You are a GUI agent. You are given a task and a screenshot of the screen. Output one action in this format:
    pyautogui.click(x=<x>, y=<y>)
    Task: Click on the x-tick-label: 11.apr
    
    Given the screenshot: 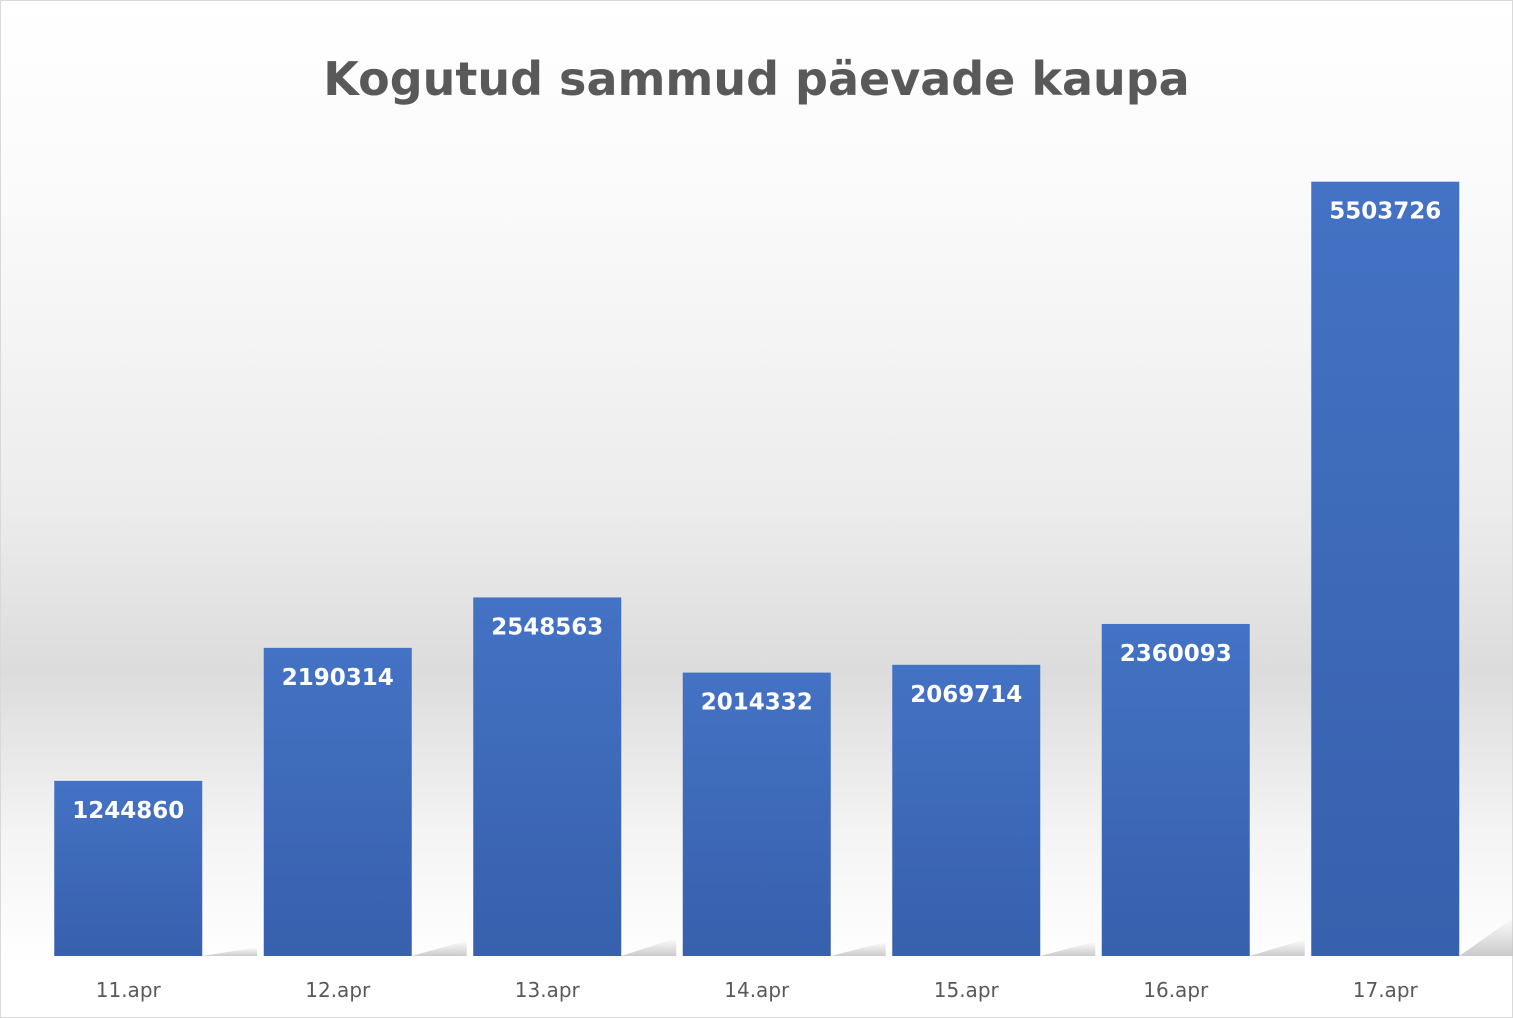 What is the action you would take?
    pyautogui.click(x=129, y=990)
    